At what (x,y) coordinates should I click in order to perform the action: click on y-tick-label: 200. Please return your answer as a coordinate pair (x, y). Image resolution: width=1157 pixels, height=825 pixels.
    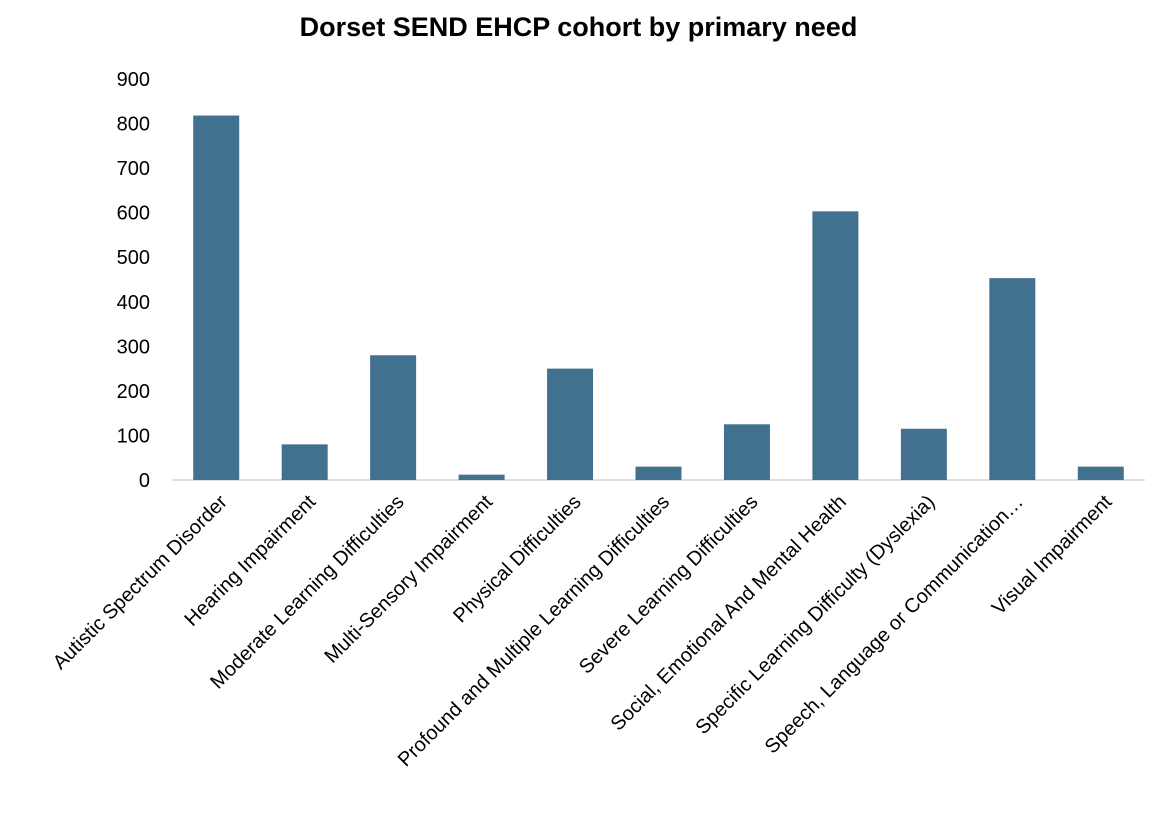
    Looking at the image, I should click on (133, 392).